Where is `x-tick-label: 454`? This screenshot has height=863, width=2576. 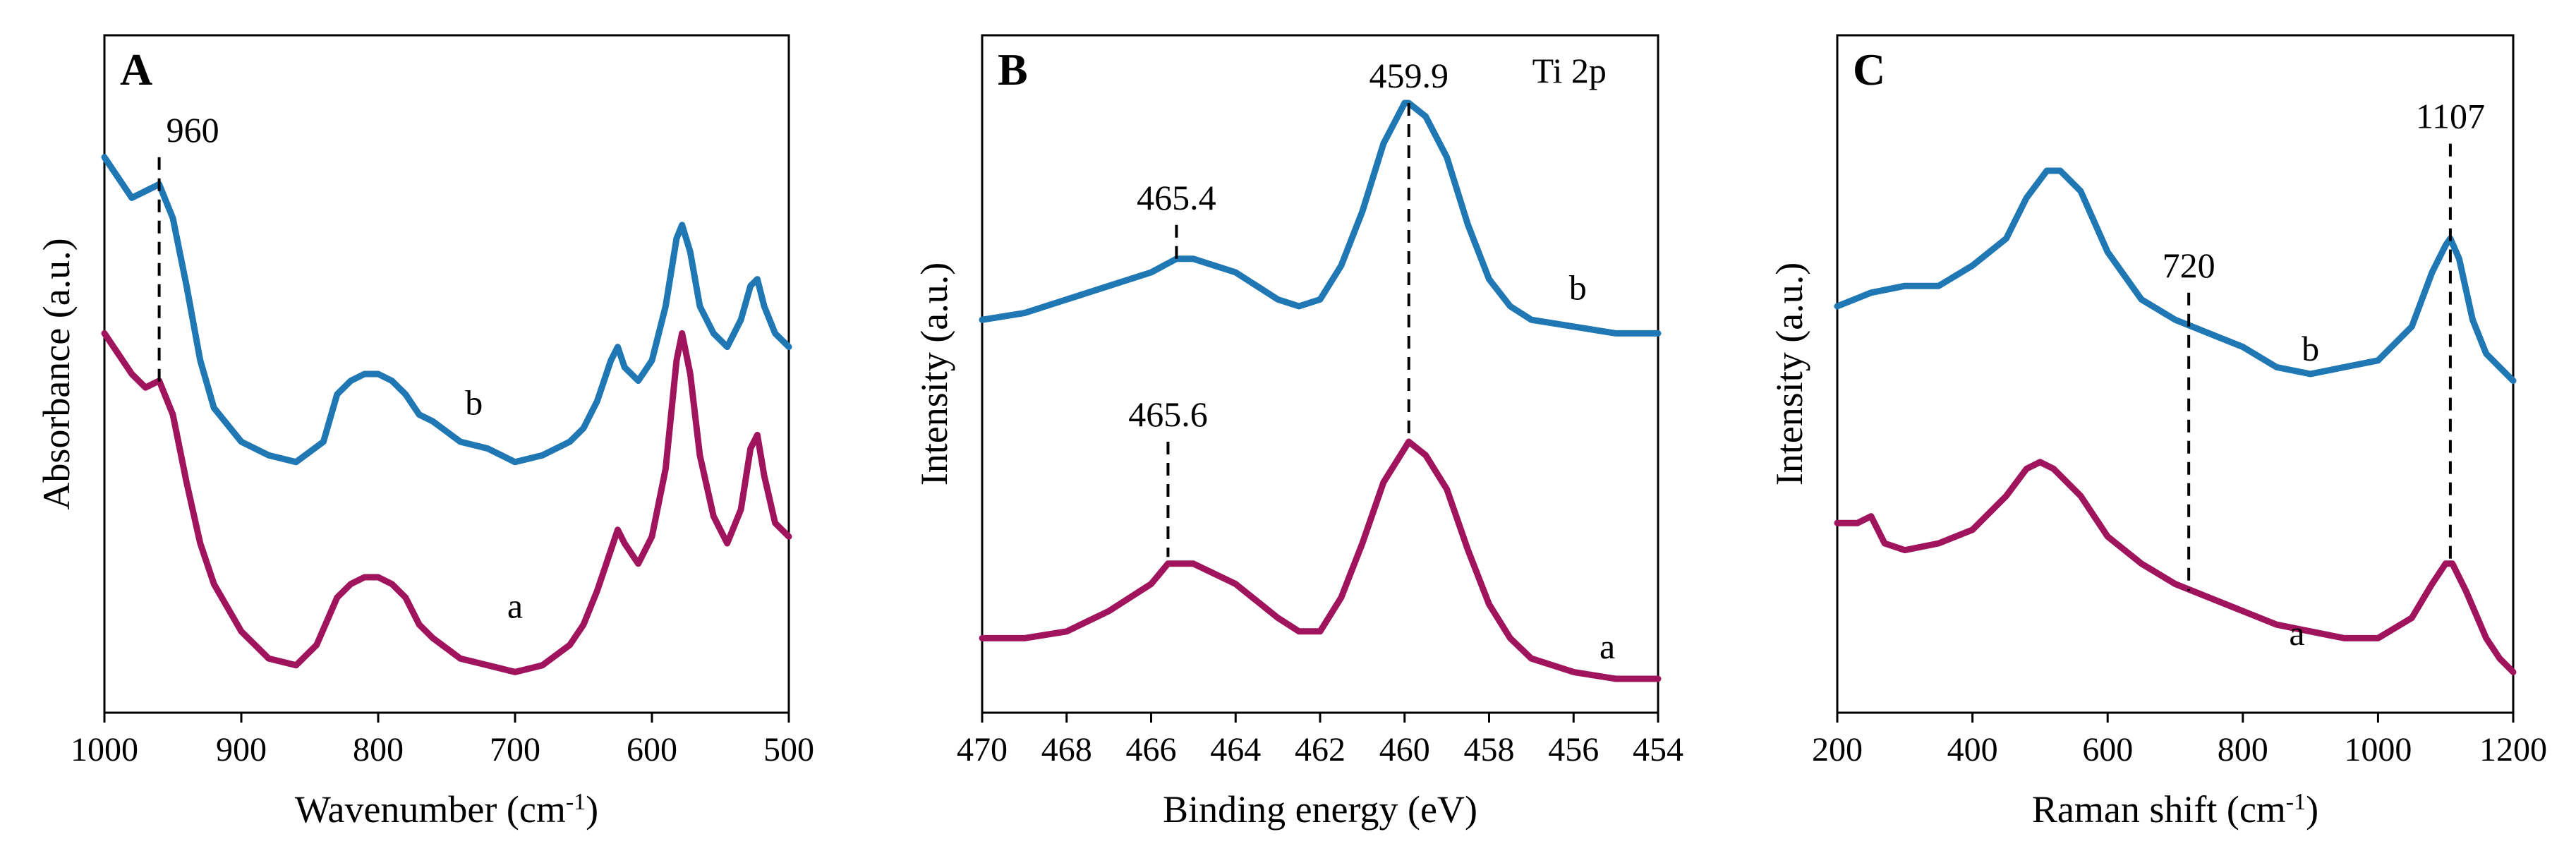
x-tick-label: 454 is located at coordinates (1658, 749).